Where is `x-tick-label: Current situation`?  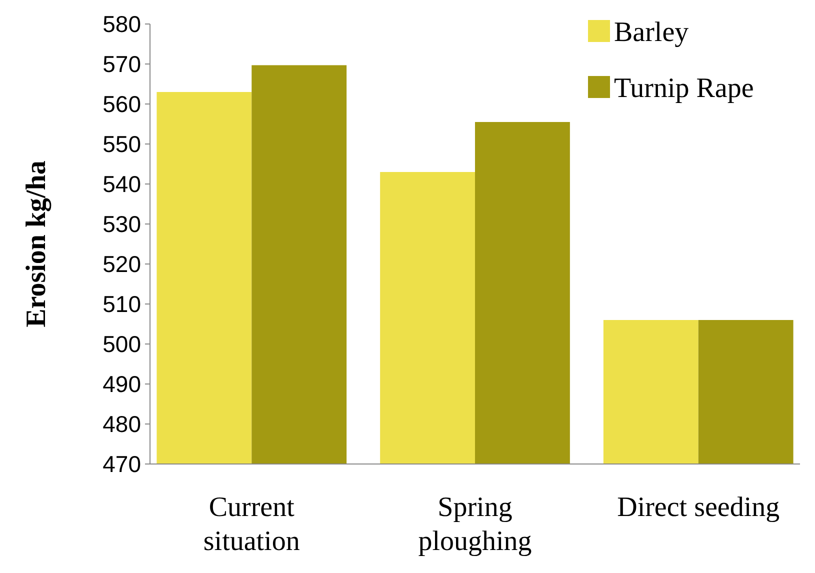 x-tick-label: Current situation is located at coordinates (251, 524).